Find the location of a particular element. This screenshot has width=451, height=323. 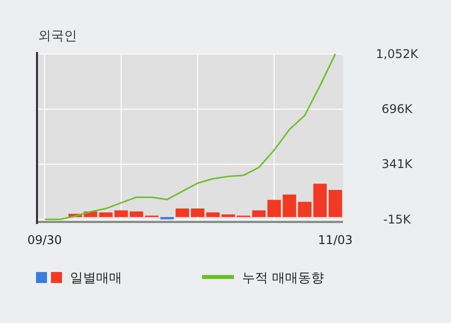

x-tick-label: 11/03 is located at coordinates (335, 240).